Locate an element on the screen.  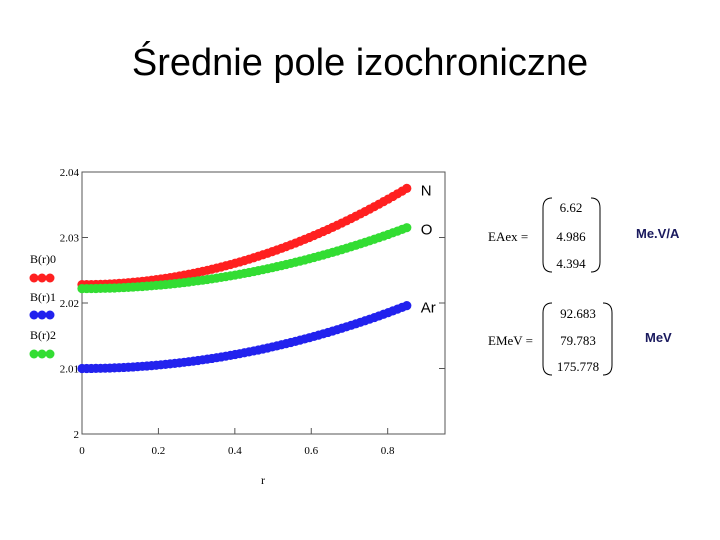
x-tick-label-0: 0 is located at coordinates (82, 451).